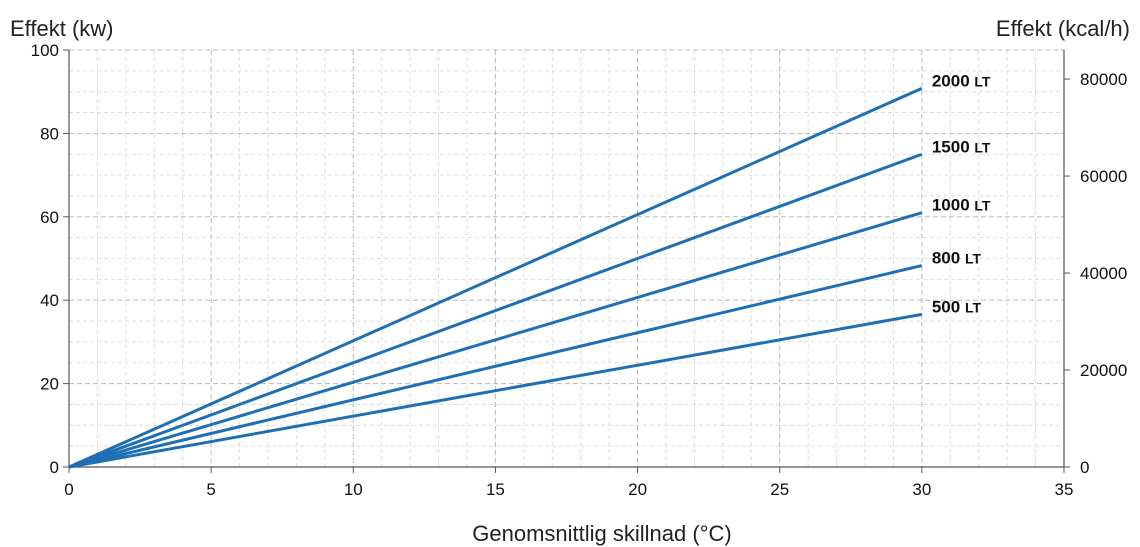 The image size is (1140, 547). Describe the element at coordinates (1103, 79) in the screenshot. I see `y2-tick-label: 80000` at that location.